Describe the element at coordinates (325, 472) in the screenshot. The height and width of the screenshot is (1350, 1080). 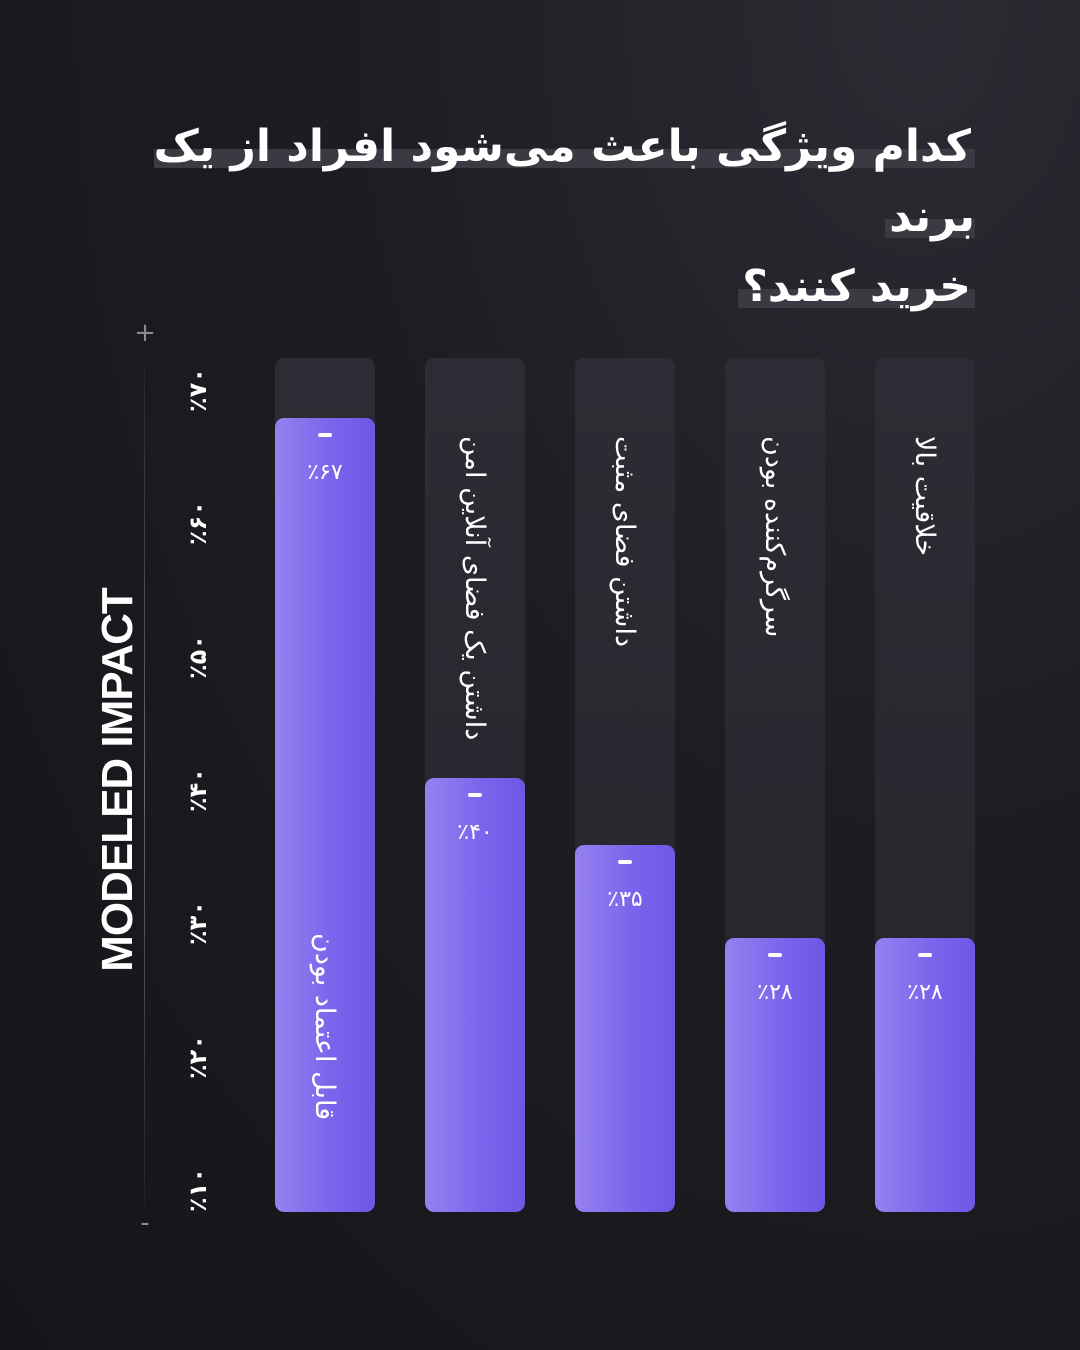
I see `bar-value-label: ٪۶۷` at that location.